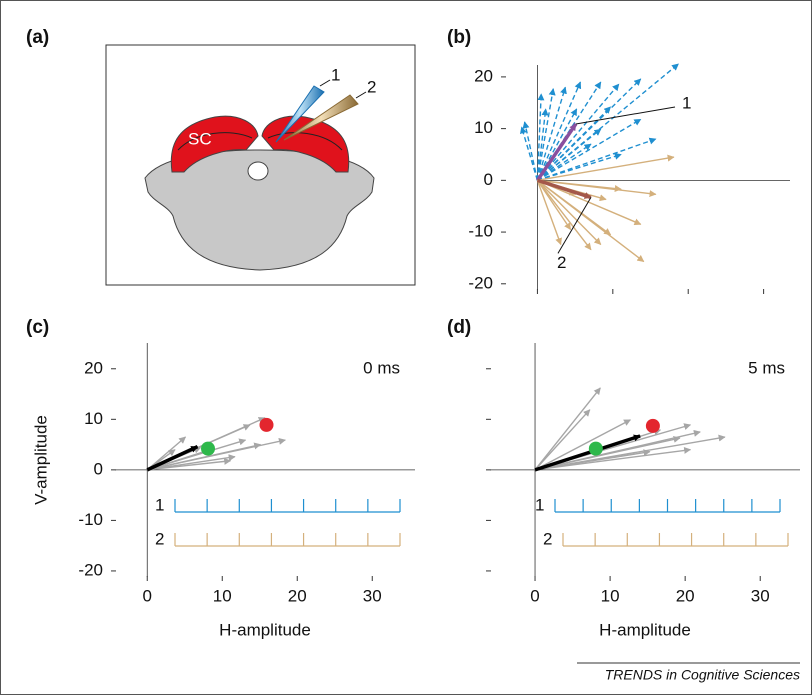  What do you see at coordinates (371, 86) in the screenshot?
I see `electrode-label: 2` at bounding box center [371, 86].